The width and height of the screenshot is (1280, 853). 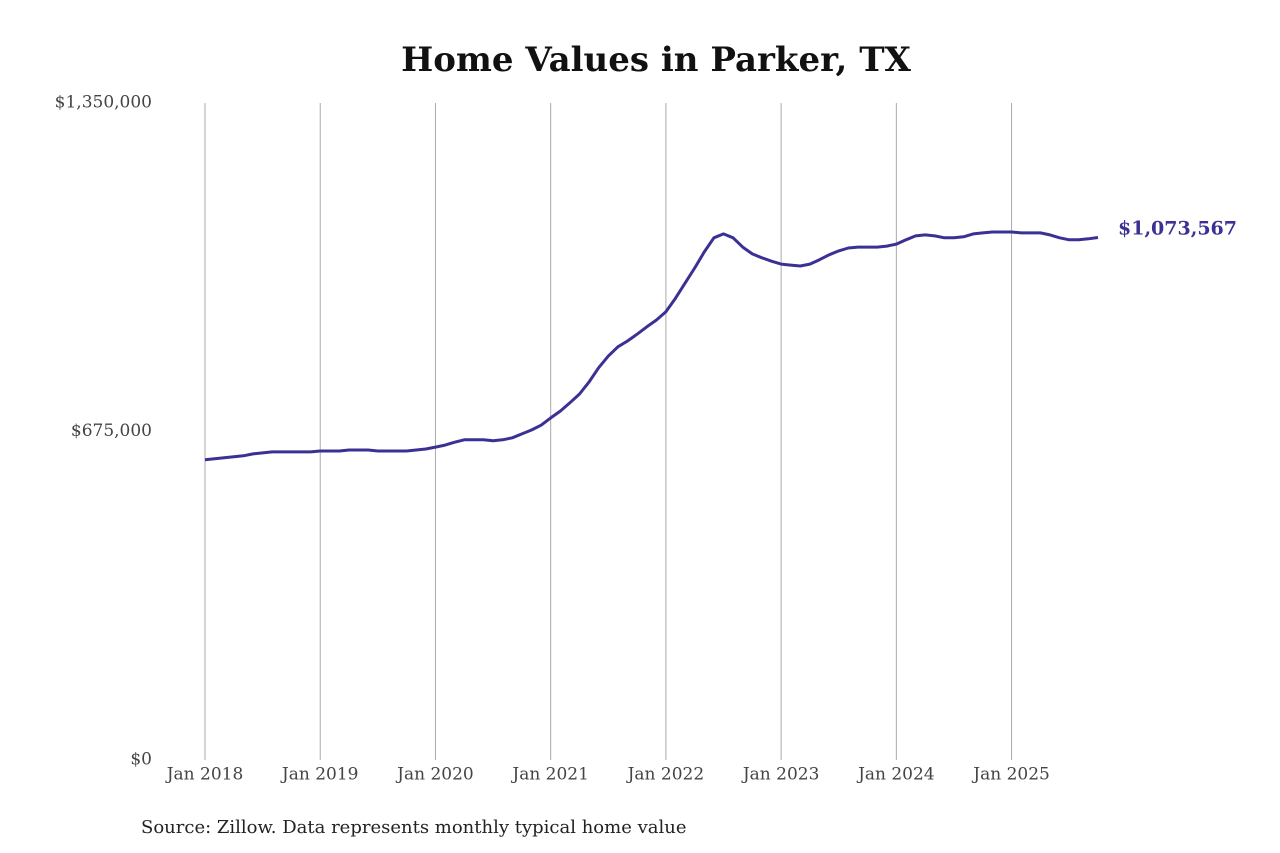 What do you see at coordinates (665, 775) in the screenshot?
I see `x-tick-label: Jan 2022` at bounding box center [665, 775].